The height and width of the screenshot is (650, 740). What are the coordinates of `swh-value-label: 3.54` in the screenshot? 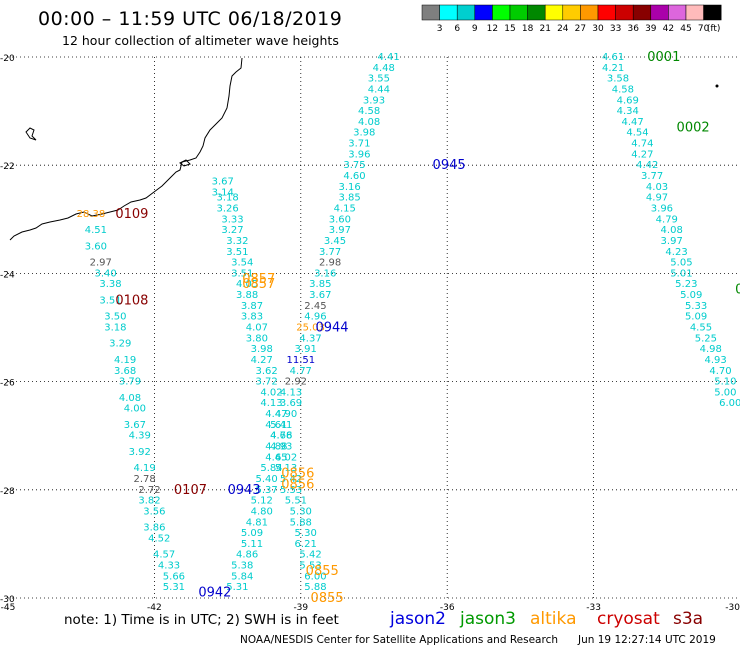 It's located at (242, 263).